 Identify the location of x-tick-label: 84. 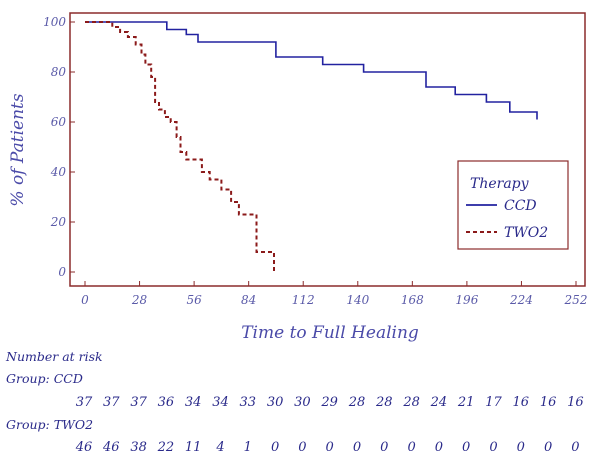
(248, 300).